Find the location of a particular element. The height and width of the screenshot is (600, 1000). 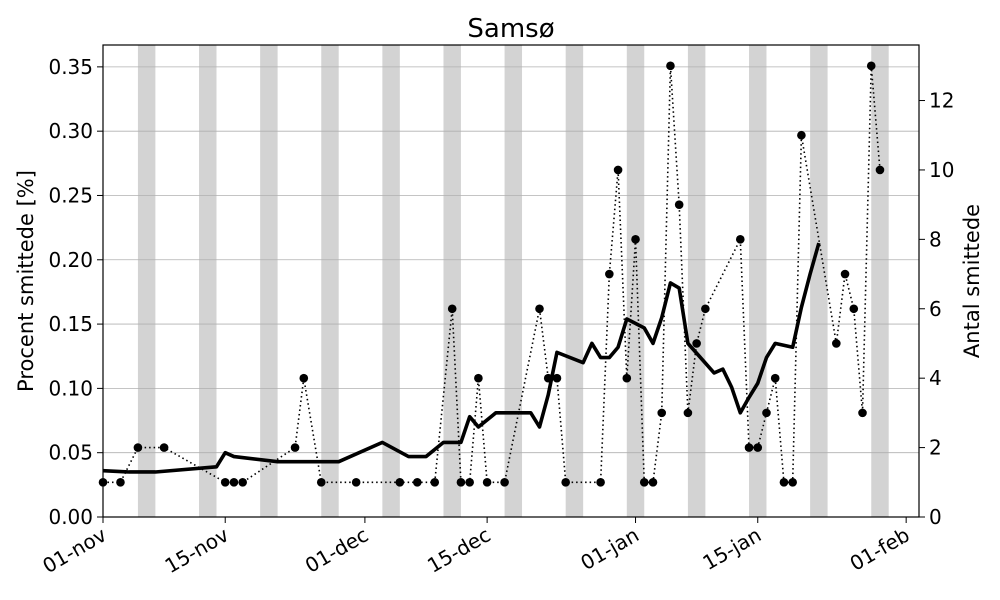

y-tick-label: 0.25 is located at coordinates (70, 195).